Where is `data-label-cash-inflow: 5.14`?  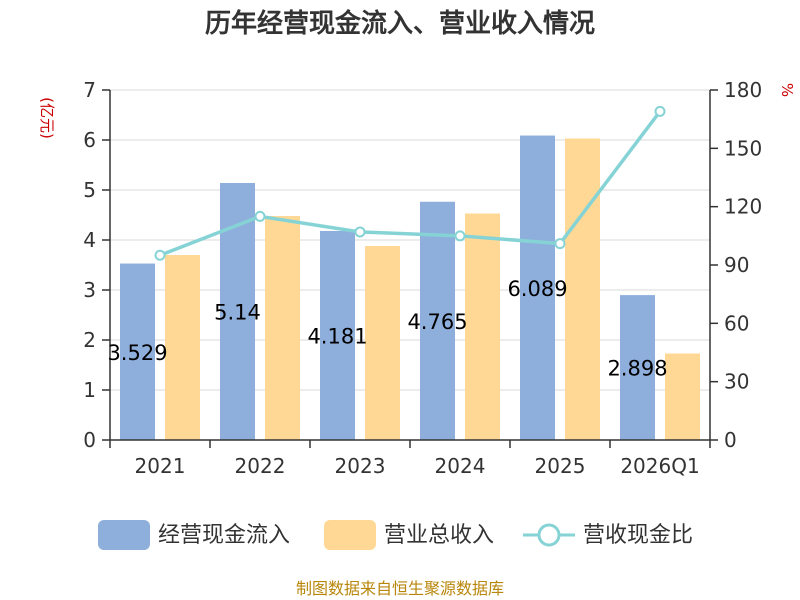 data-label-cash-inflow: 5.14 is located at coordinates (237, 313).